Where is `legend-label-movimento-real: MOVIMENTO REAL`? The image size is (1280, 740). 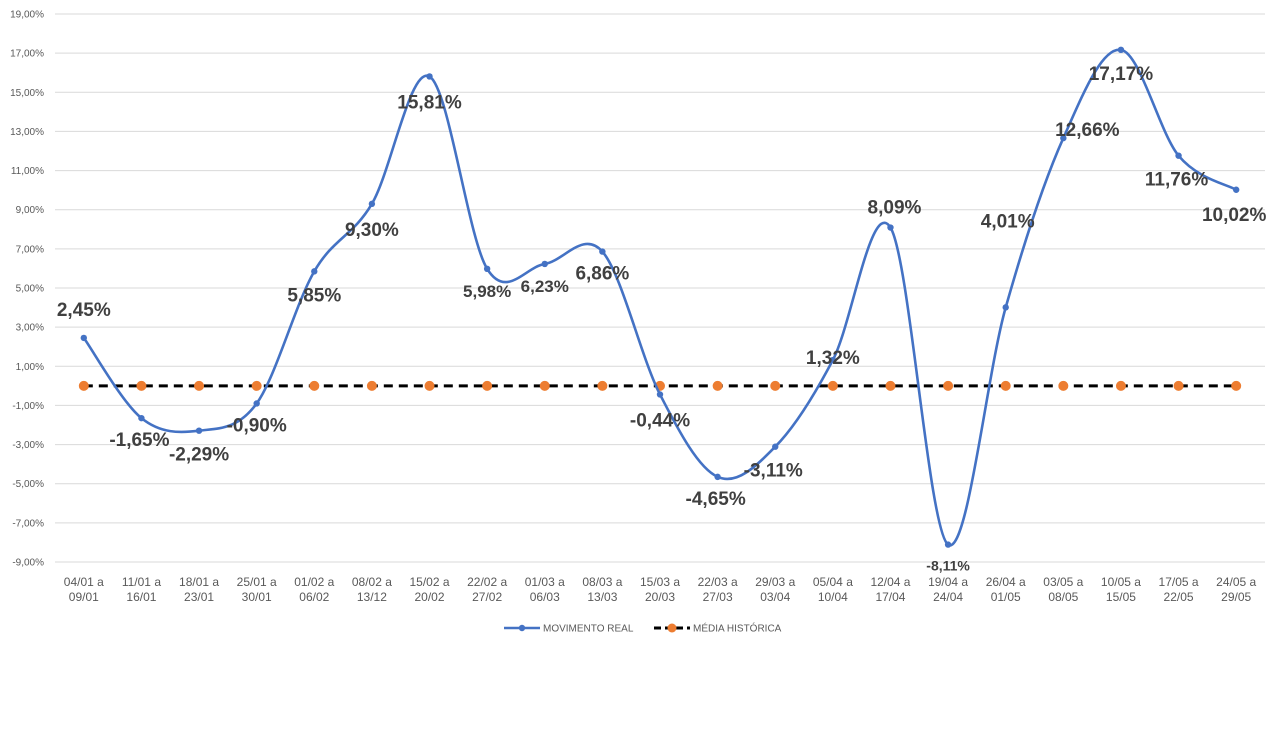 legend-label-movimento-real: MOVIMENTO REAL is located at coordinates (588, 629).